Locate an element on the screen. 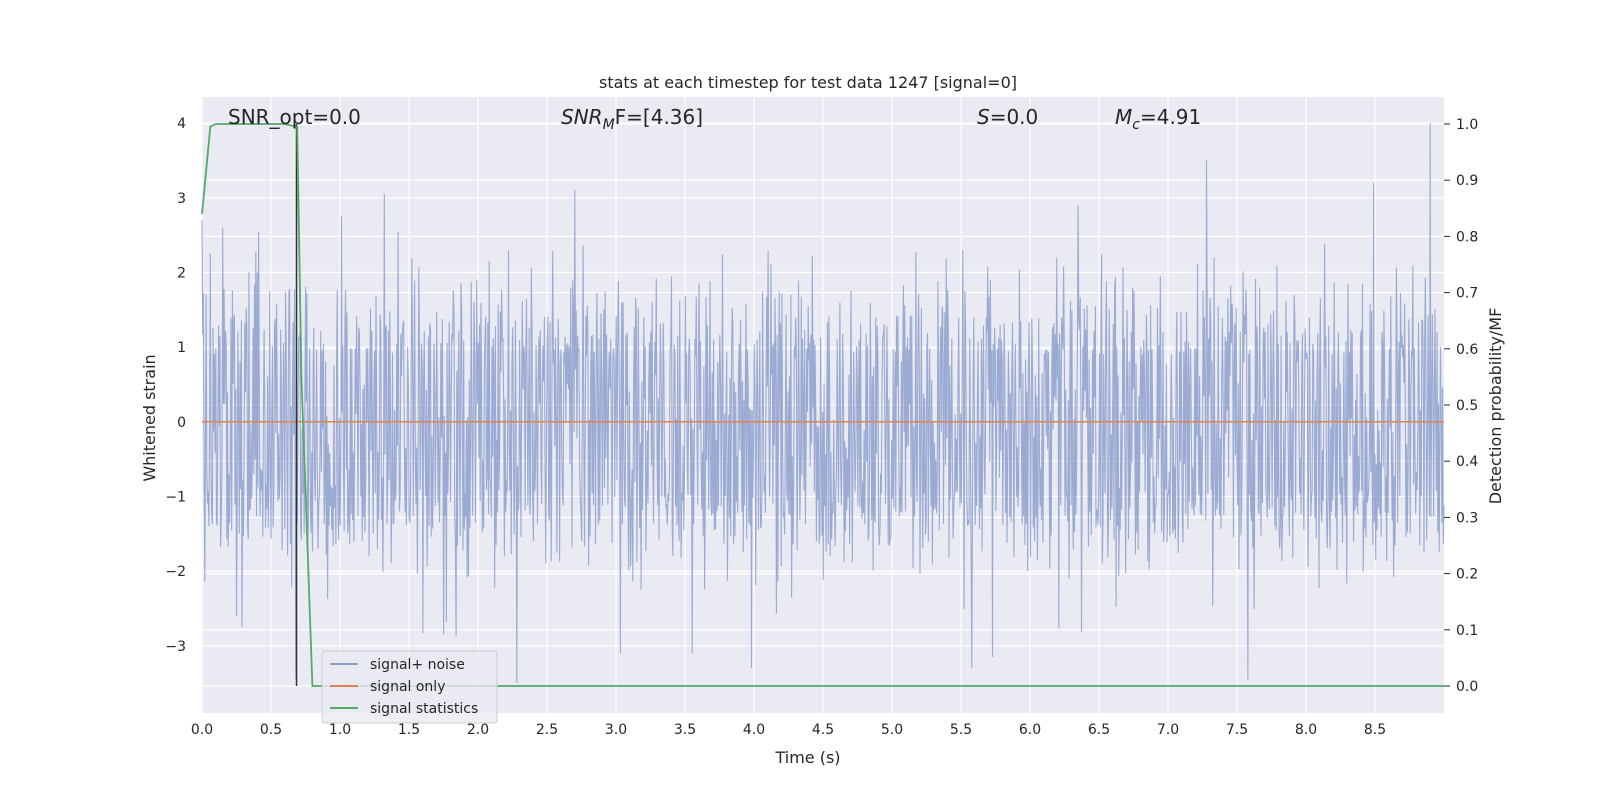 Image resolution: width=1600 pixels, height=800 pixels. y-tick-label: 1 is located at coordinates (181, 348).